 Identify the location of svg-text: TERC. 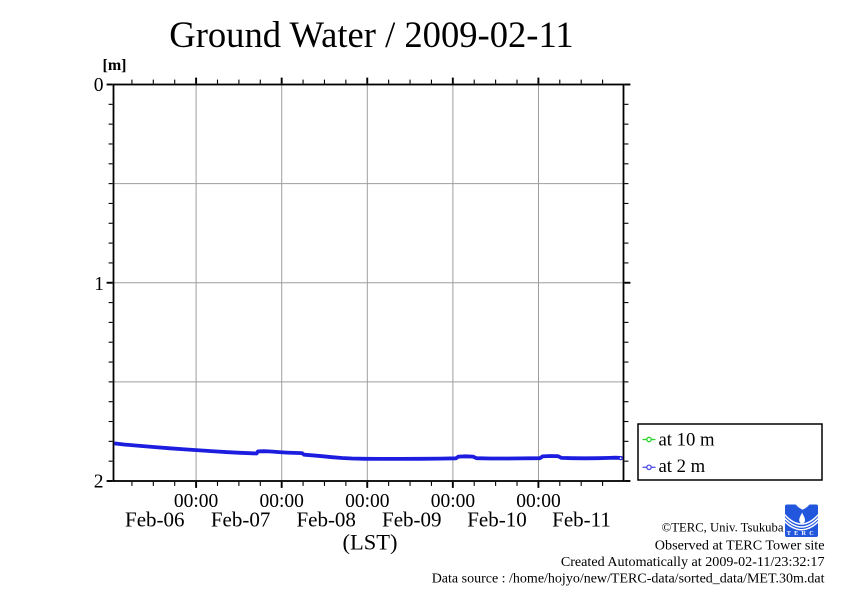
(802, 533).